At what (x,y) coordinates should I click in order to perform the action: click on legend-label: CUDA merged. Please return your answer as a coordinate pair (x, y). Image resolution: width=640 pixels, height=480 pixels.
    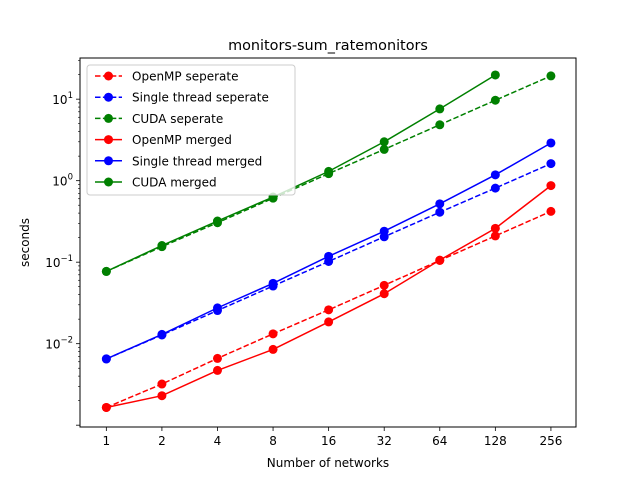
    Looking at the image, I should click on (174, 183).